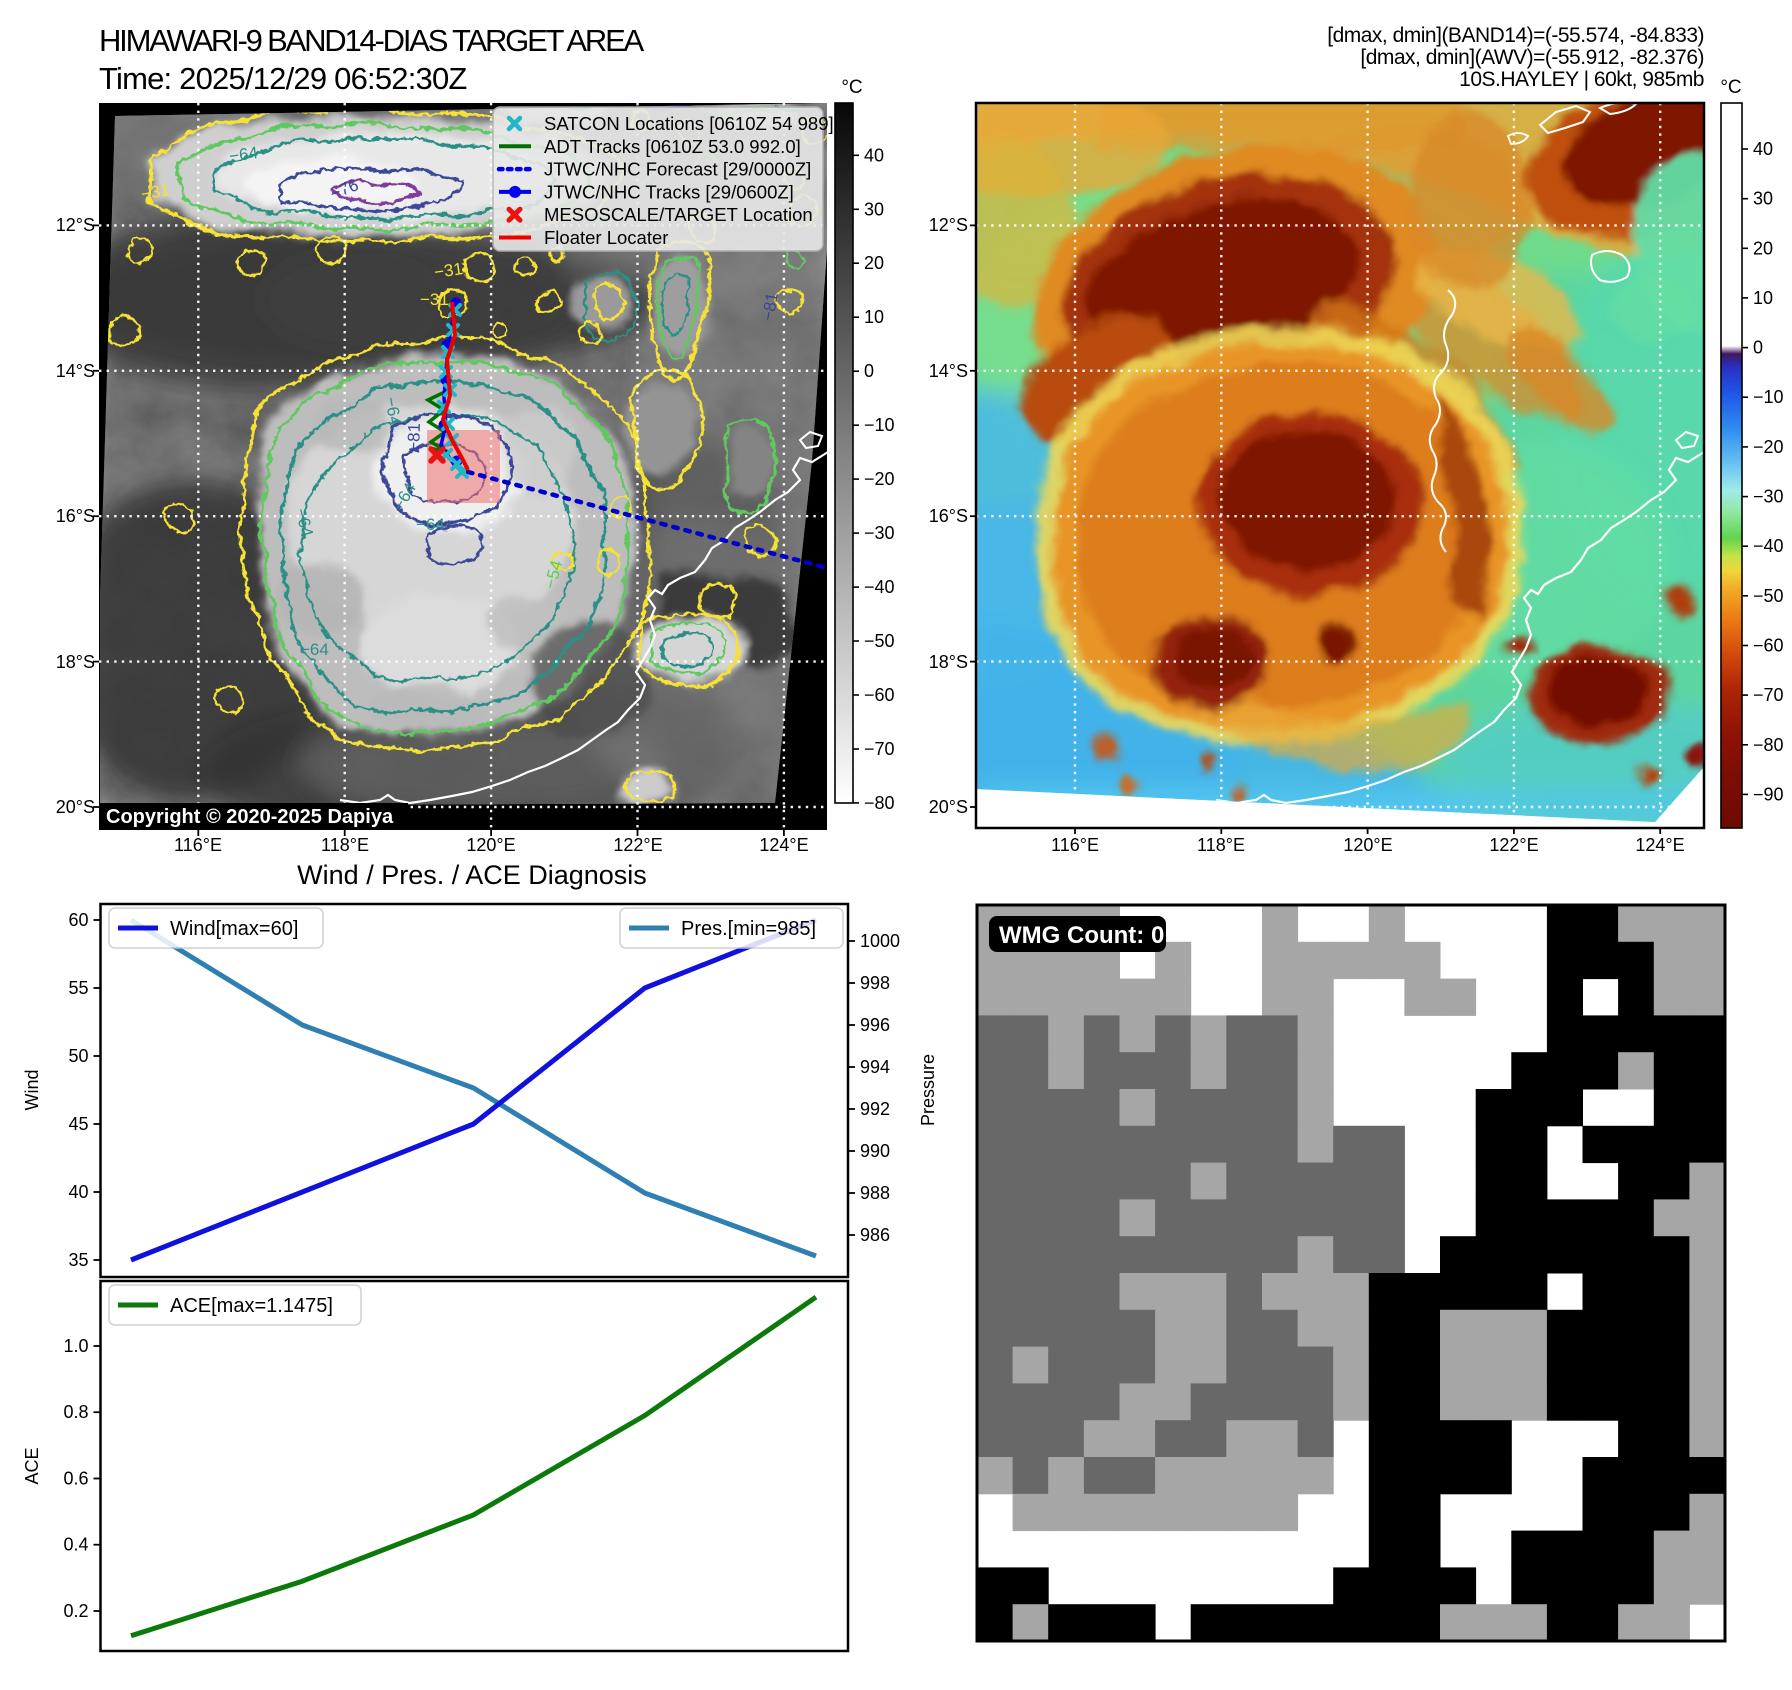  Describe the element at coordinates (1515, 35) in the screenshot. I see `svg-text:[dmax, dmin](BAND14)=(-55.574,: [dmax, dmin](BAND14)=(-55.574, -84.833)` at that location.